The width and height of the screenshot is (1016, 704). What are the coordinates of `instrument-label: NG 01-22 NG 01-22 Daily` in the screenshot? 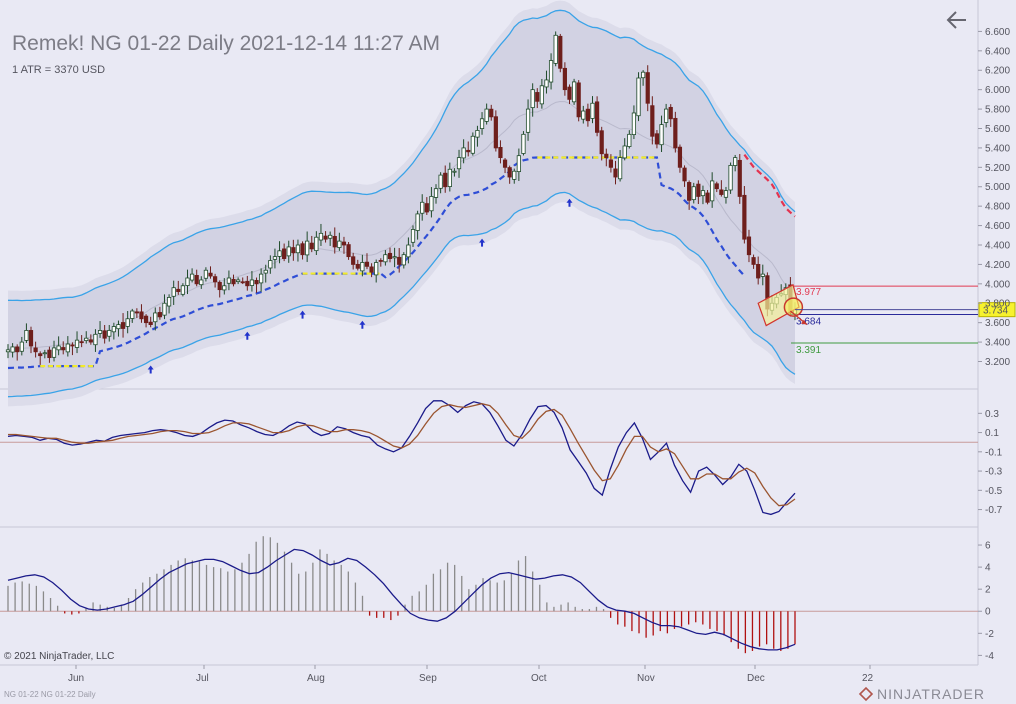 It's located at (50, 694).